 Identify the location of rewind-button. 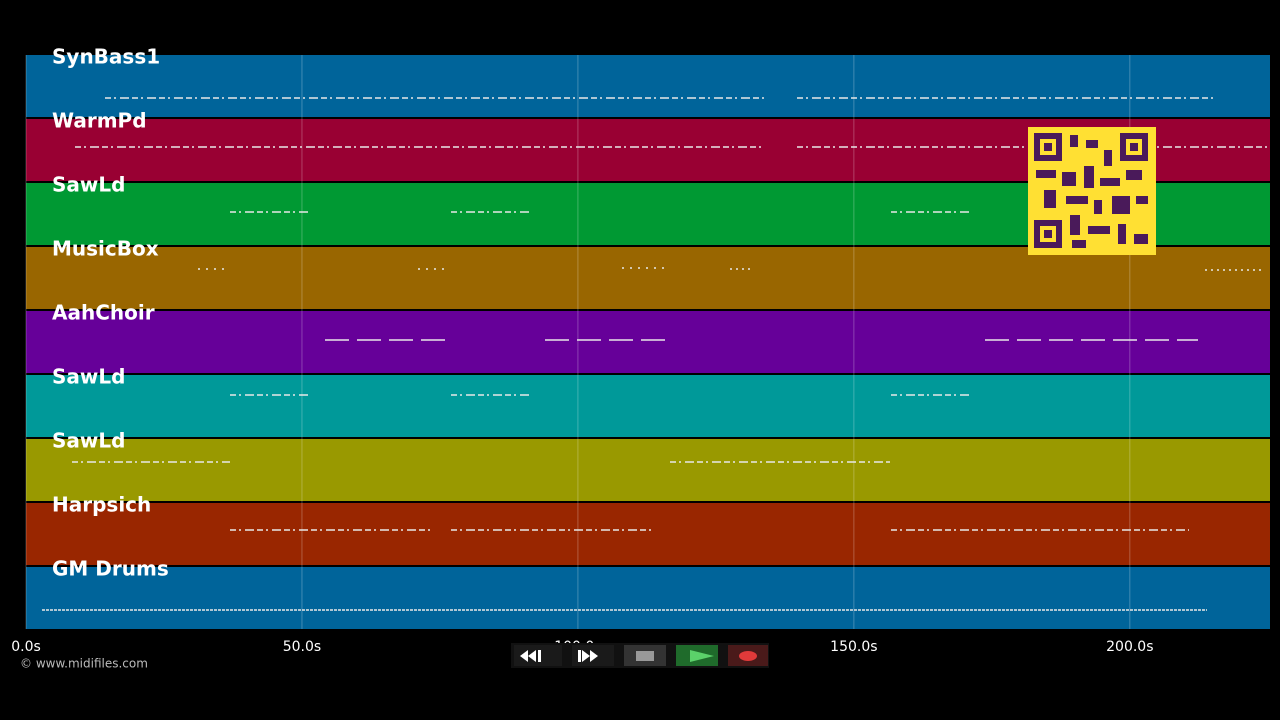
(538, 655).